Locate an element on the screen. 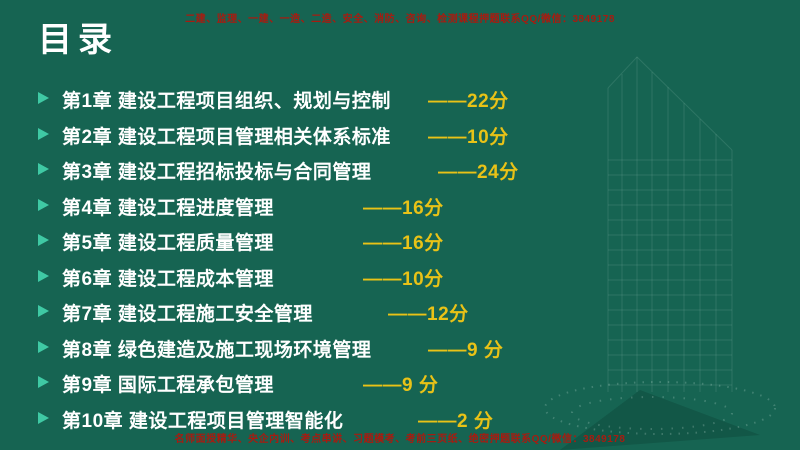 The height and width of the screenshot is (450, 800). toc-item: 第2章 建设工程项目管理相关体系标准 ——10分 is located at coordinates (414, 138).